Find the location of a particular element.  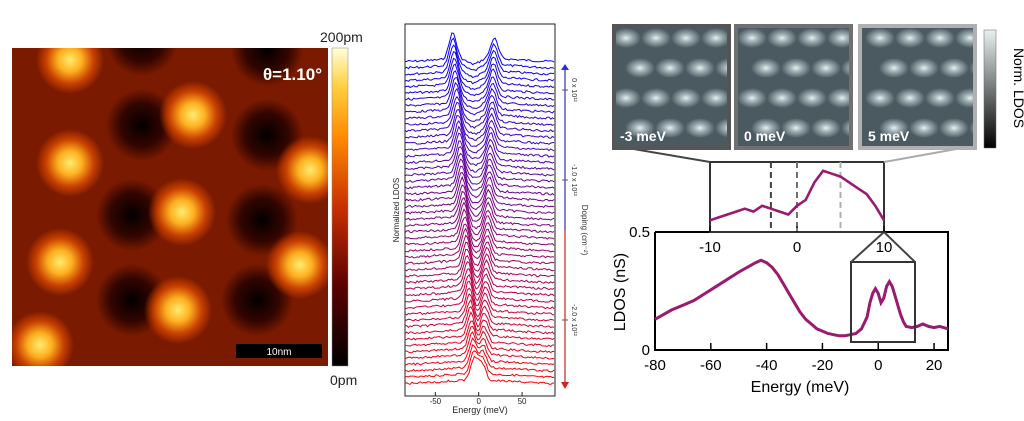

colorbar-max-label: 200pm is located at coordinates (341, 37).